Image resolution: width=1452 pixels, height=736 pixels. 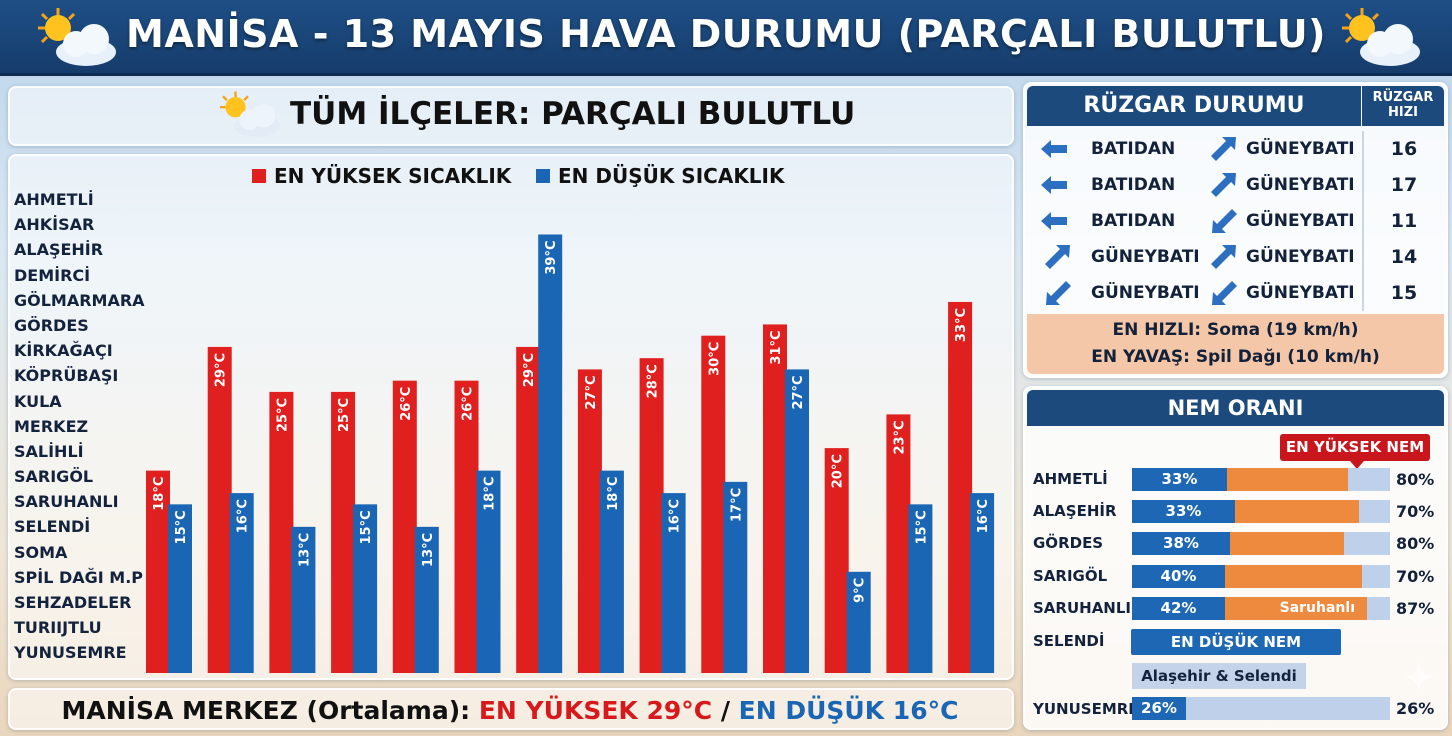 I want to click on humidity-bar: 38%, so click(x=1261, y=543).